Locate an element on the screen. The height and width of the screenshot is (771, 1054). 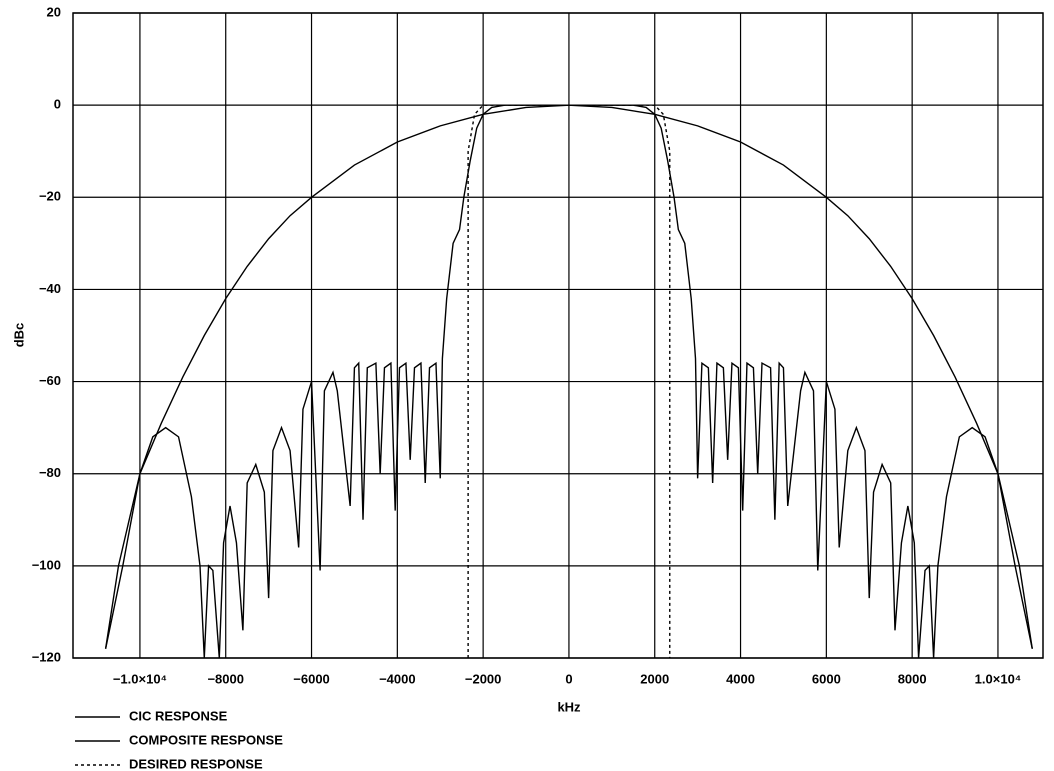
x-tick-label: −1.0×10⁴ is located at coordinates (140, 678).